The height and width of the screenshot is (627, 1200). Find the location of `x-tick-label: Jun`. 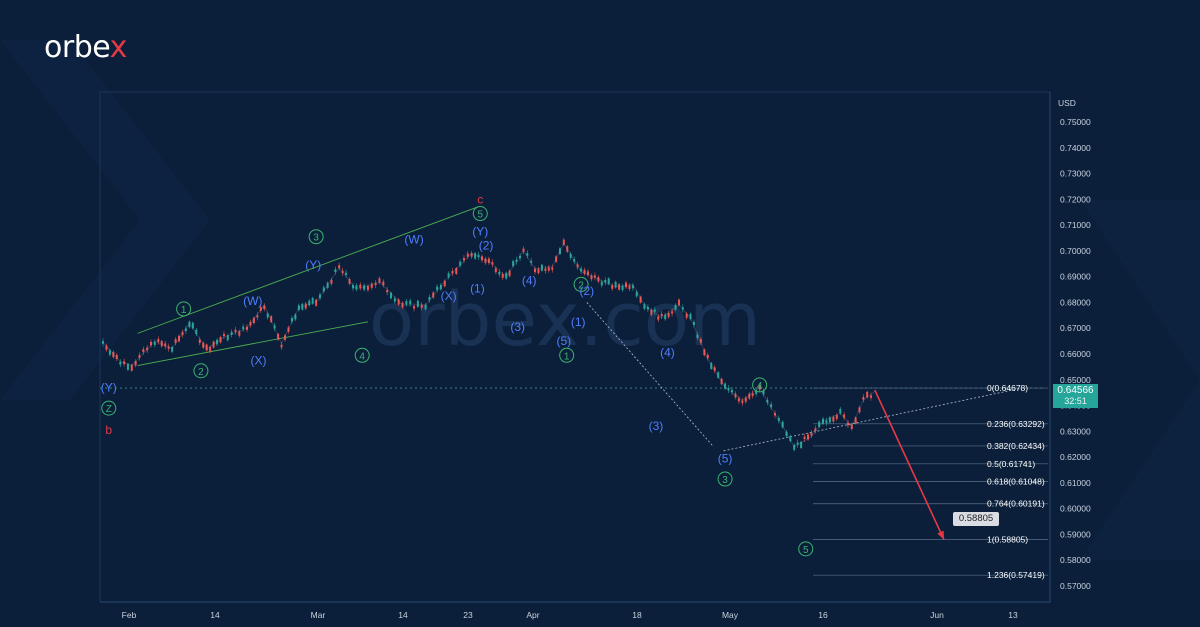

x-tick-label: Jun is located at coordinates (937, 615).